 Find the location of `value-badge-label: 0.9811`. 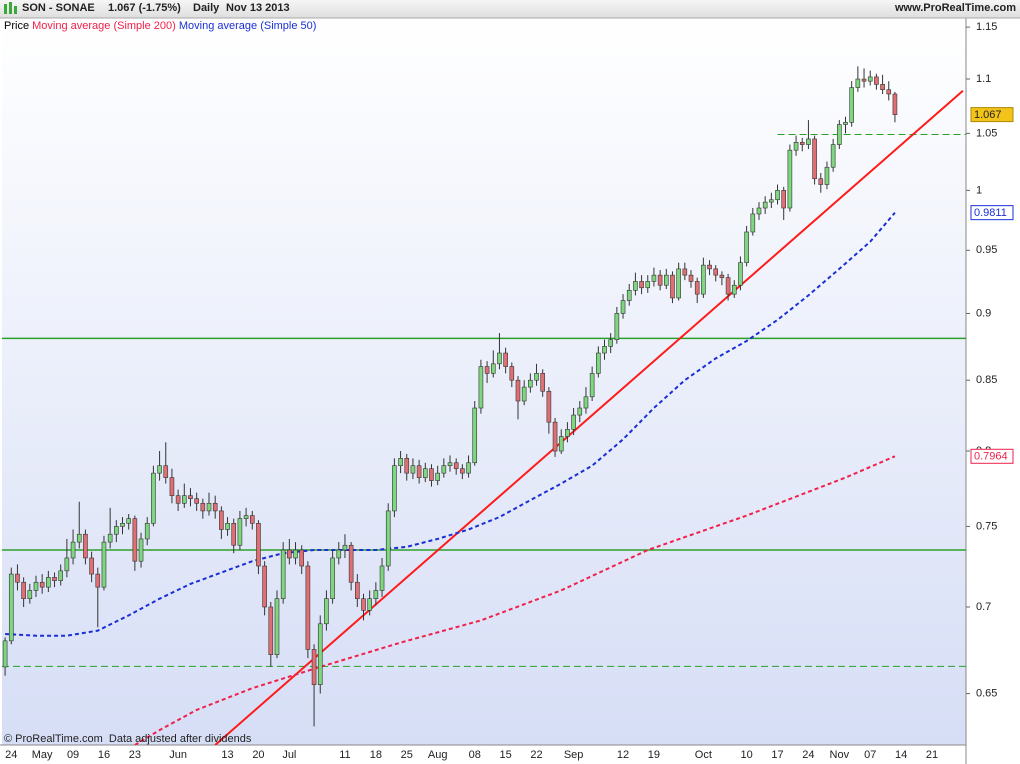

value-badge-label: 0.9811 is located at coordinates (990, 213).